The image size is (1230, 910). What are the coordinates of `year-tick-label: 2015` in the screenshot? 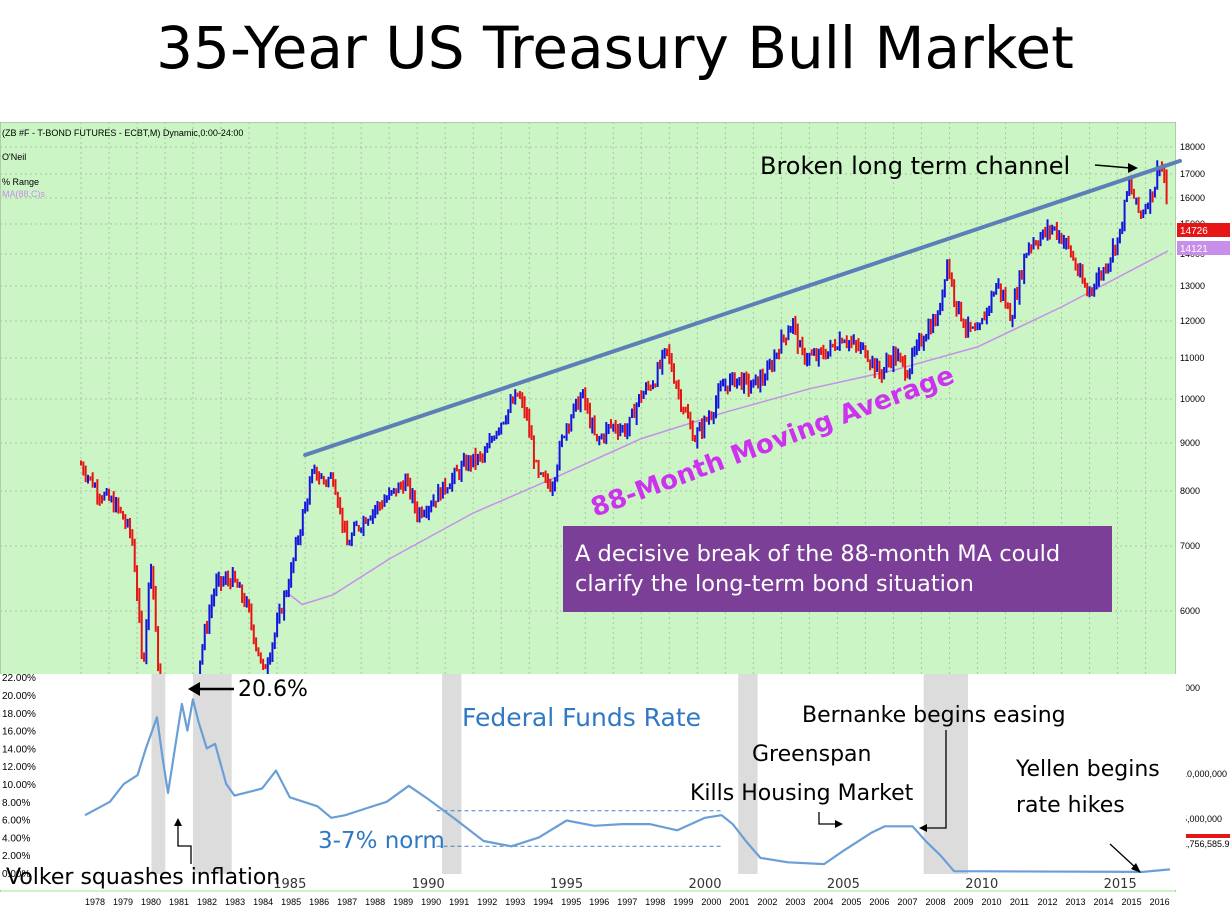 It's located at (1132, 902).